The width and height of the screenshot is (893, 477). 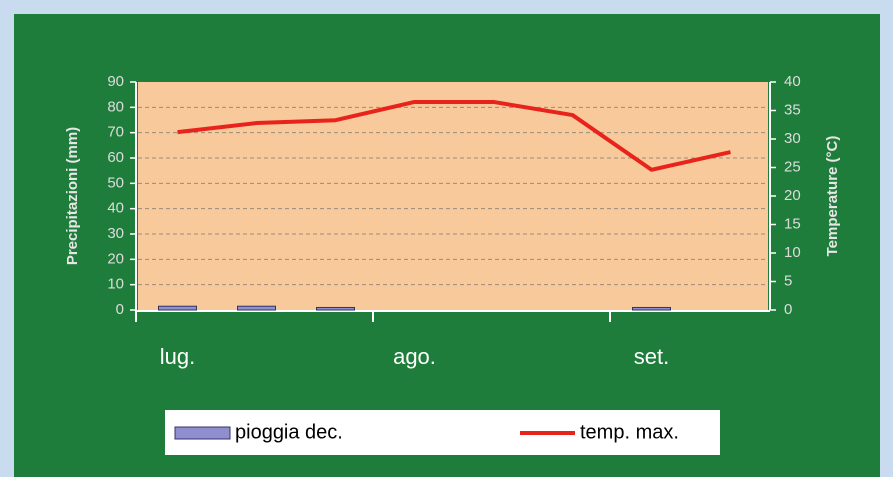 I want to click on y-tick-label: 60, so click(x=115, y=157).